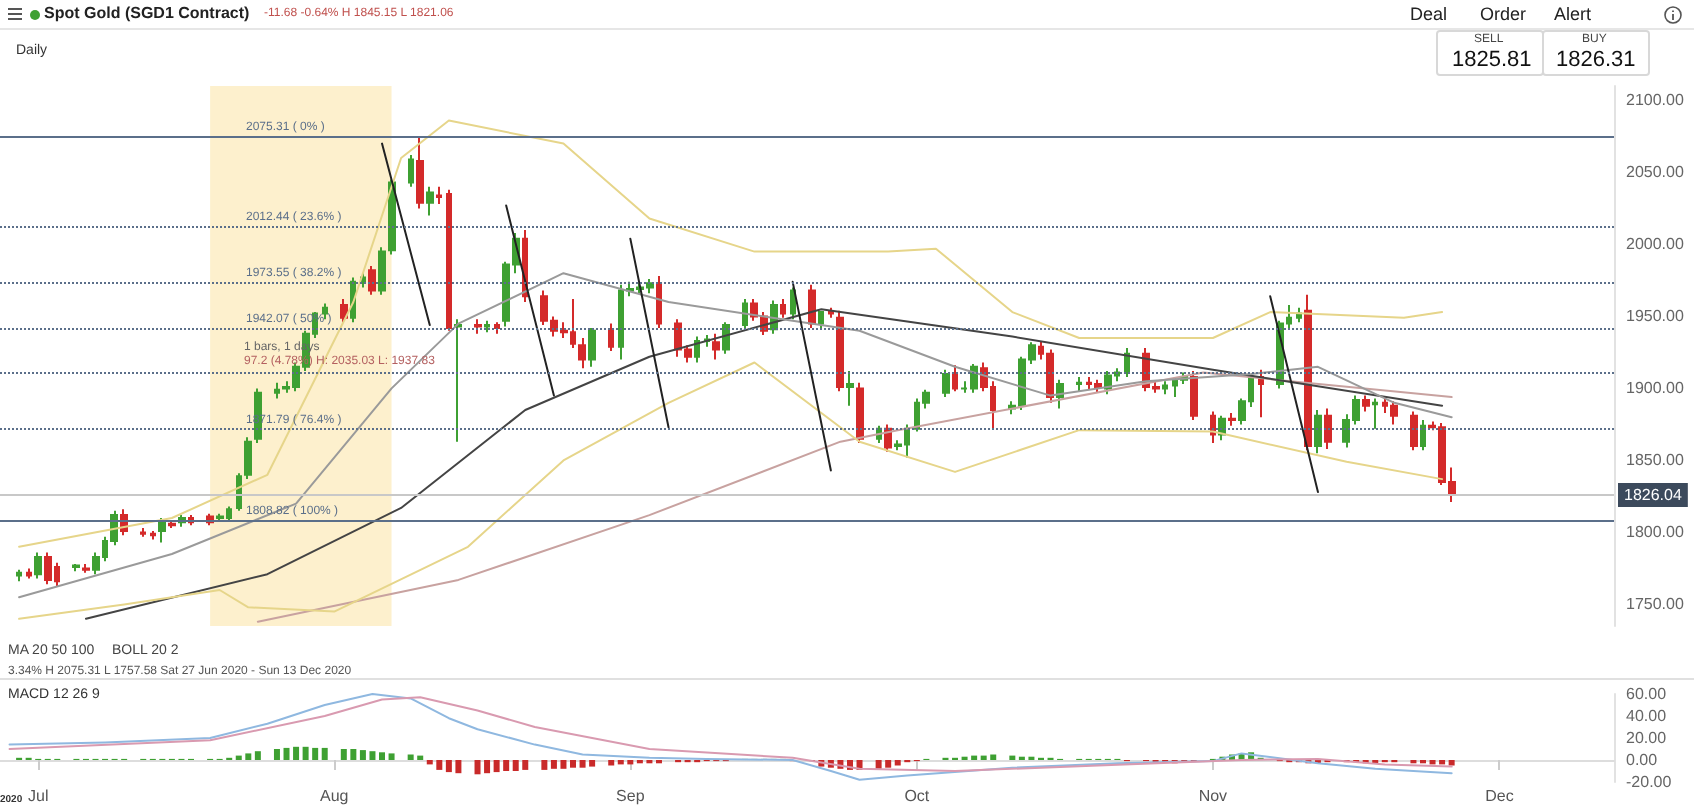 The image size is (1694, 812). I want to click on x-tick-label: Sep, so click(631, 796).